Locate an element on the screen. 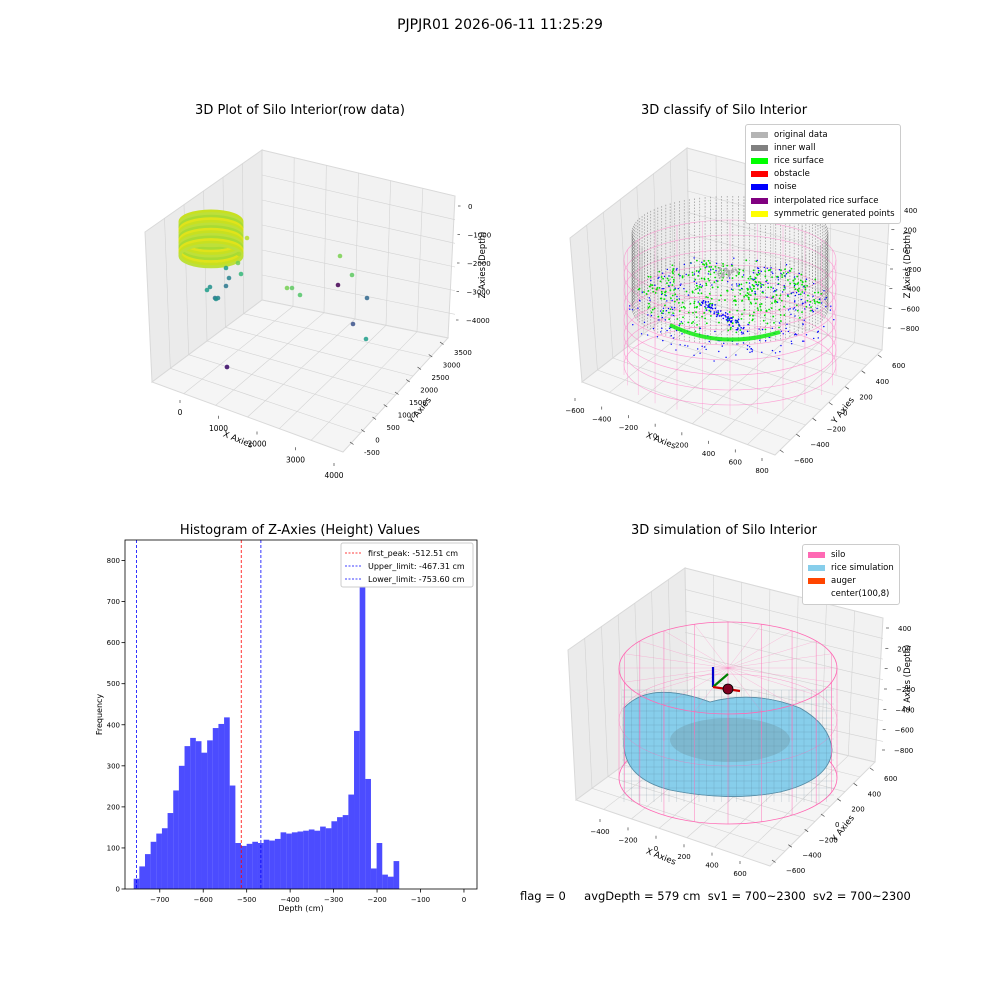 This screenshot has height=1000, width=1000. raw-scatter-point is located at coordinates (247, 238).